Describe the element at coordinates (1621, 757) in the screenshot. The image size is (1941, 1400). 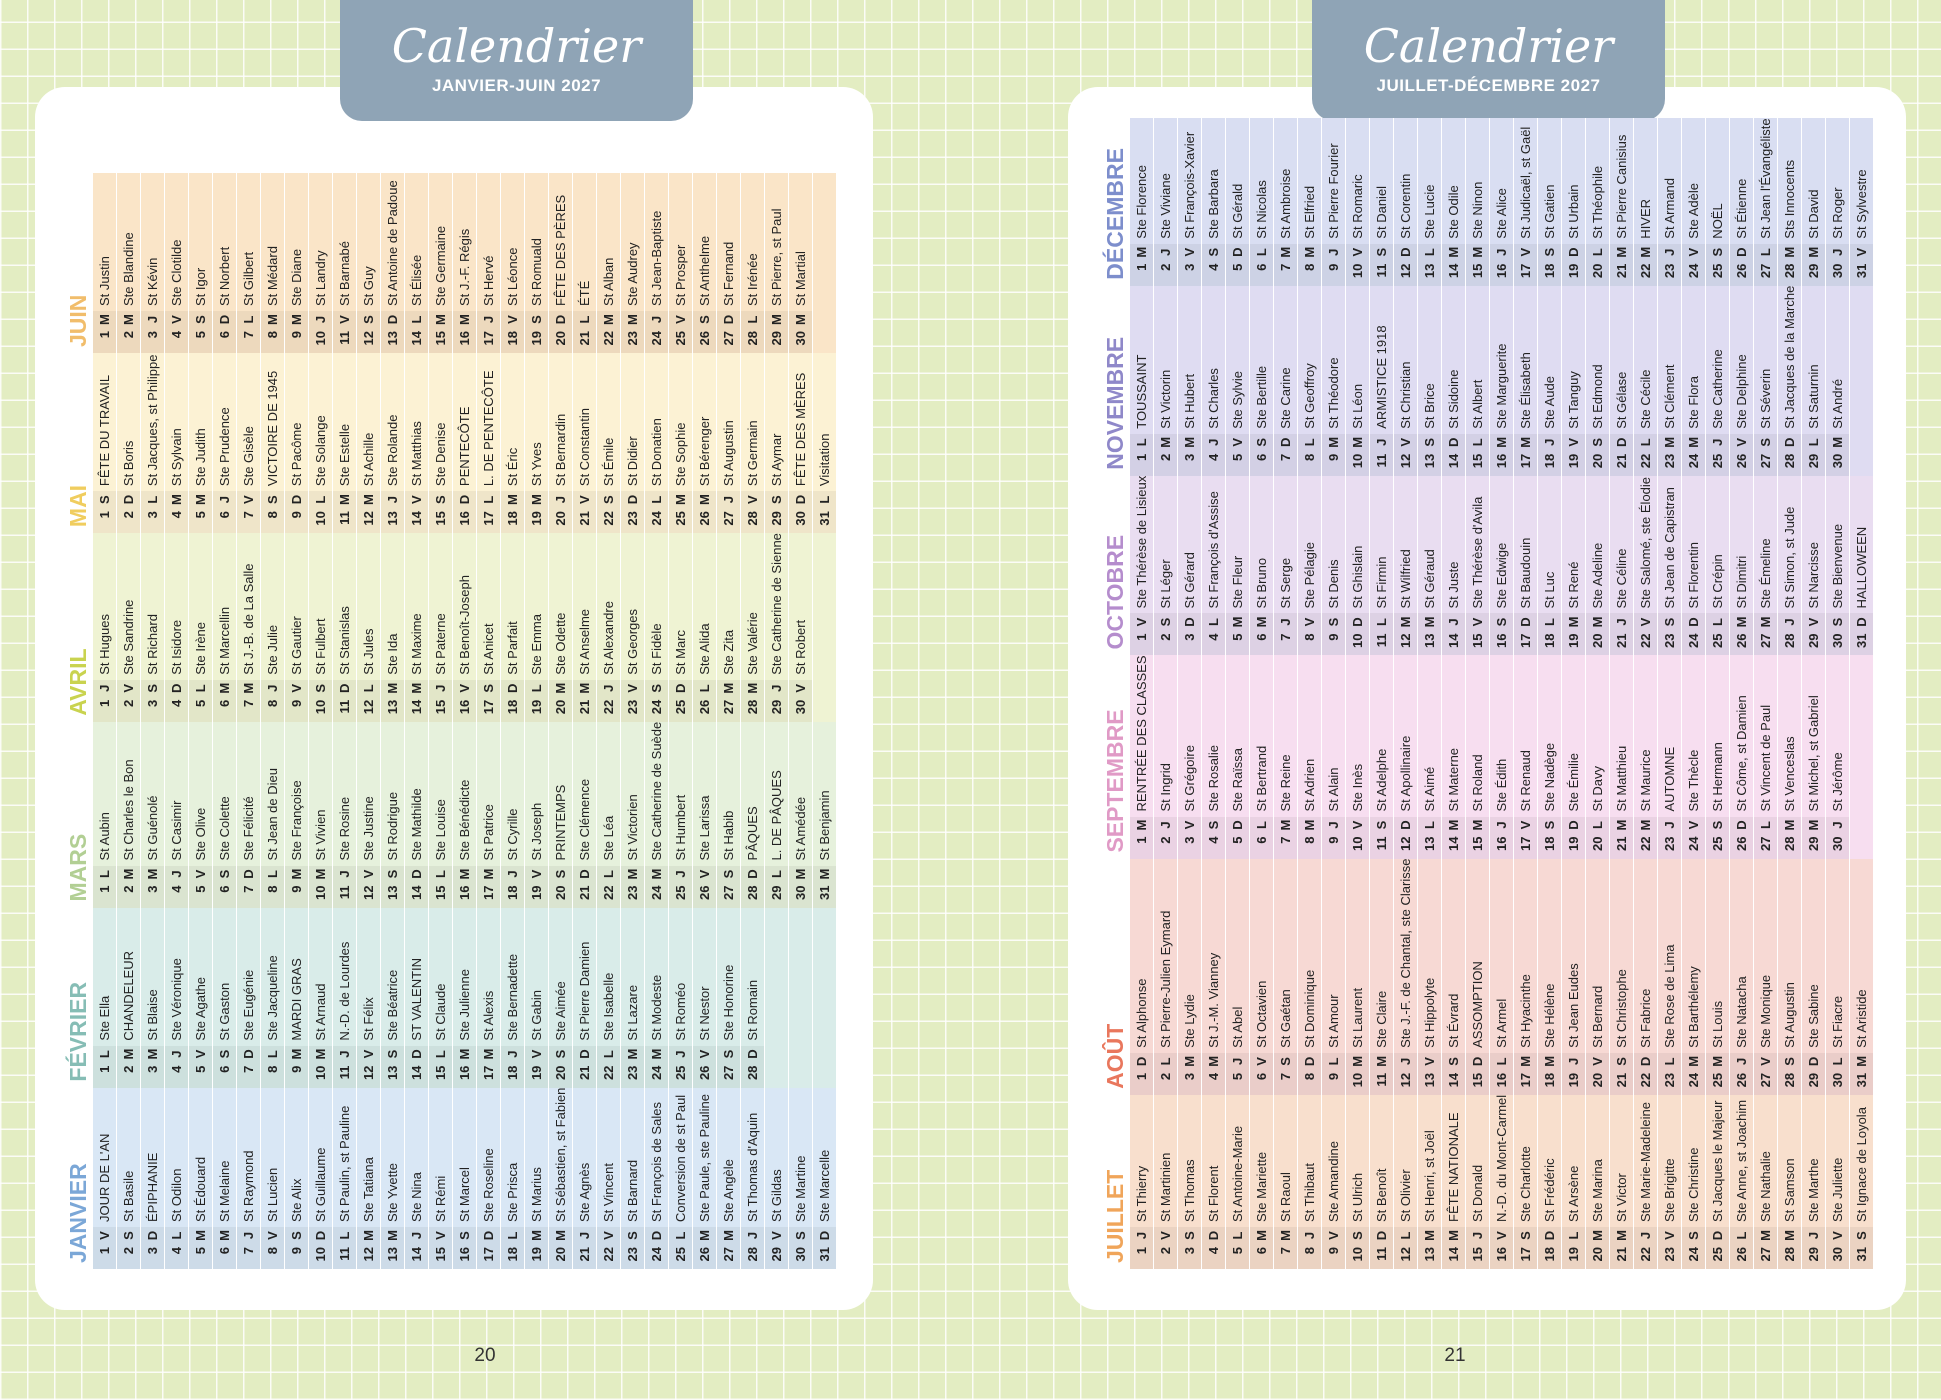
I see `day-row: 21 M St Matthieu` at that location.